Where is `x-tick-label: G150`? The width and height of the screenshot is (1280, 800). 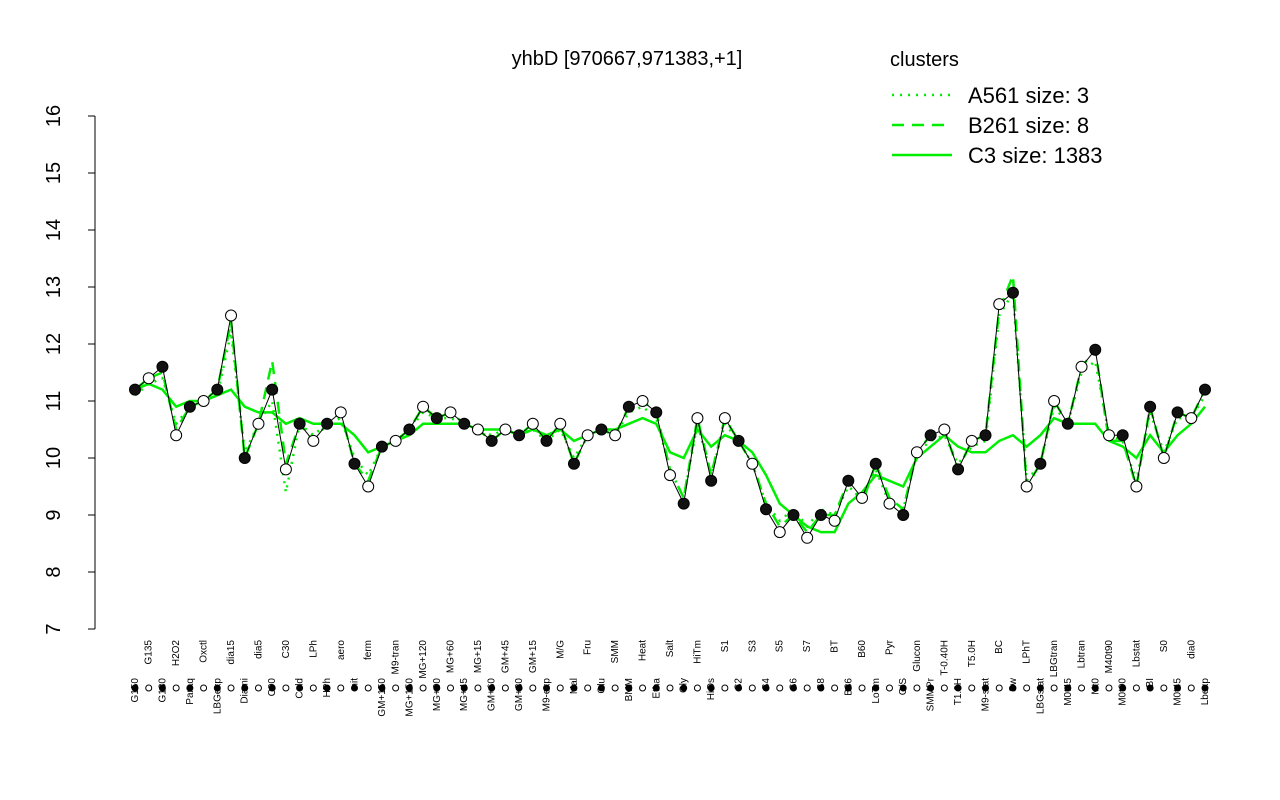
x-tick-label: G150 is located at coordinates (135, 690).